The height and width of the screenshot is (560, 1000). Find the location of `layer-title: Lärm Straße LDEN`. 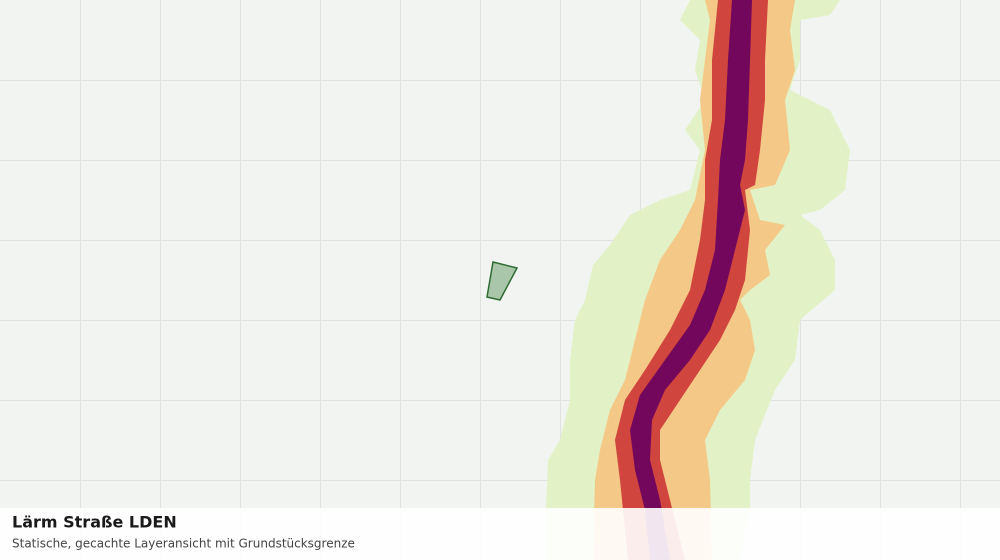

layer-title: Lärm Straße LDEN is located at coordinates (94, 522).